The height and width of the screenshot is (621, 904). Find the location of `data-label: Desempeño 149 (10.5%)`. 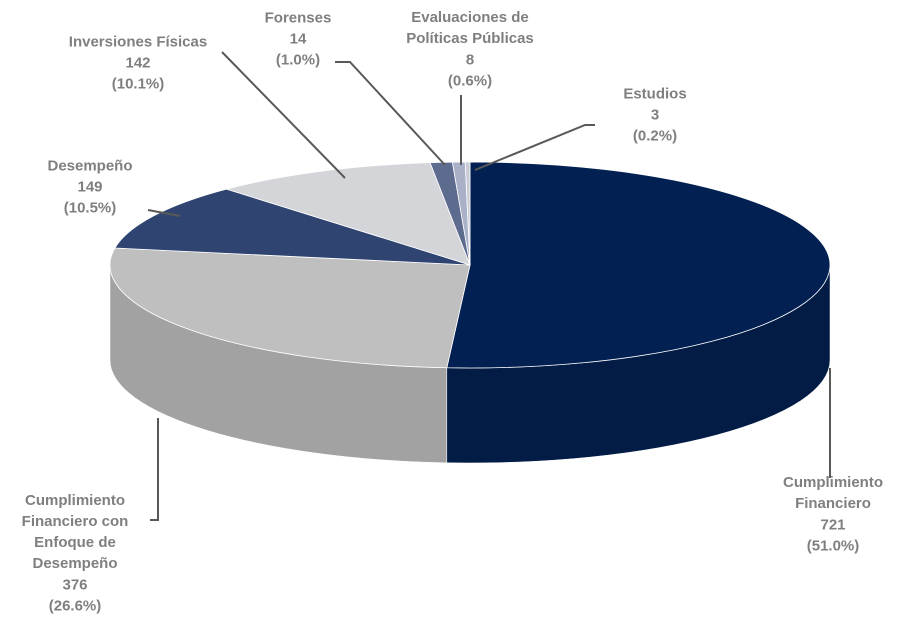

data-label: Desempeño 149 (10.5%) is located at coordinates (89, 186).